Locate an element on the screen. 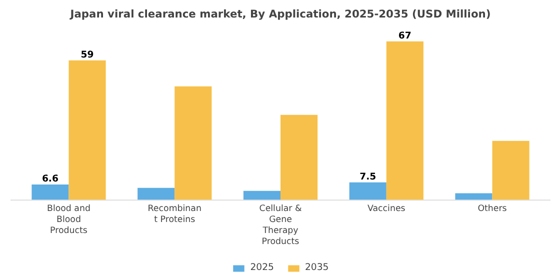 This screenshot has width=560, height=280. x-tick-label: Recombinant Proteins is located at coordinates (175, 215).